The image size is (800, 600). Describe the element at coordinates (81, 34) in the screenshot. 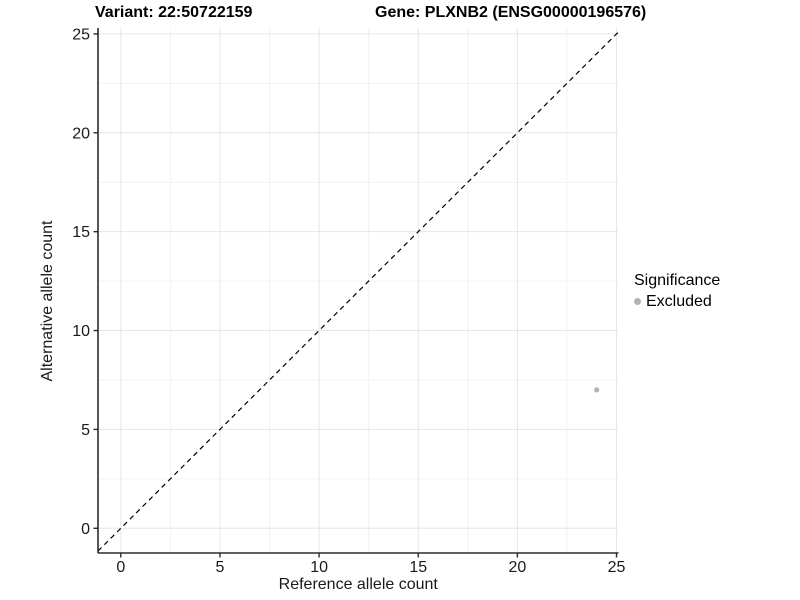

I see `y-tick-label: 25` at that location.